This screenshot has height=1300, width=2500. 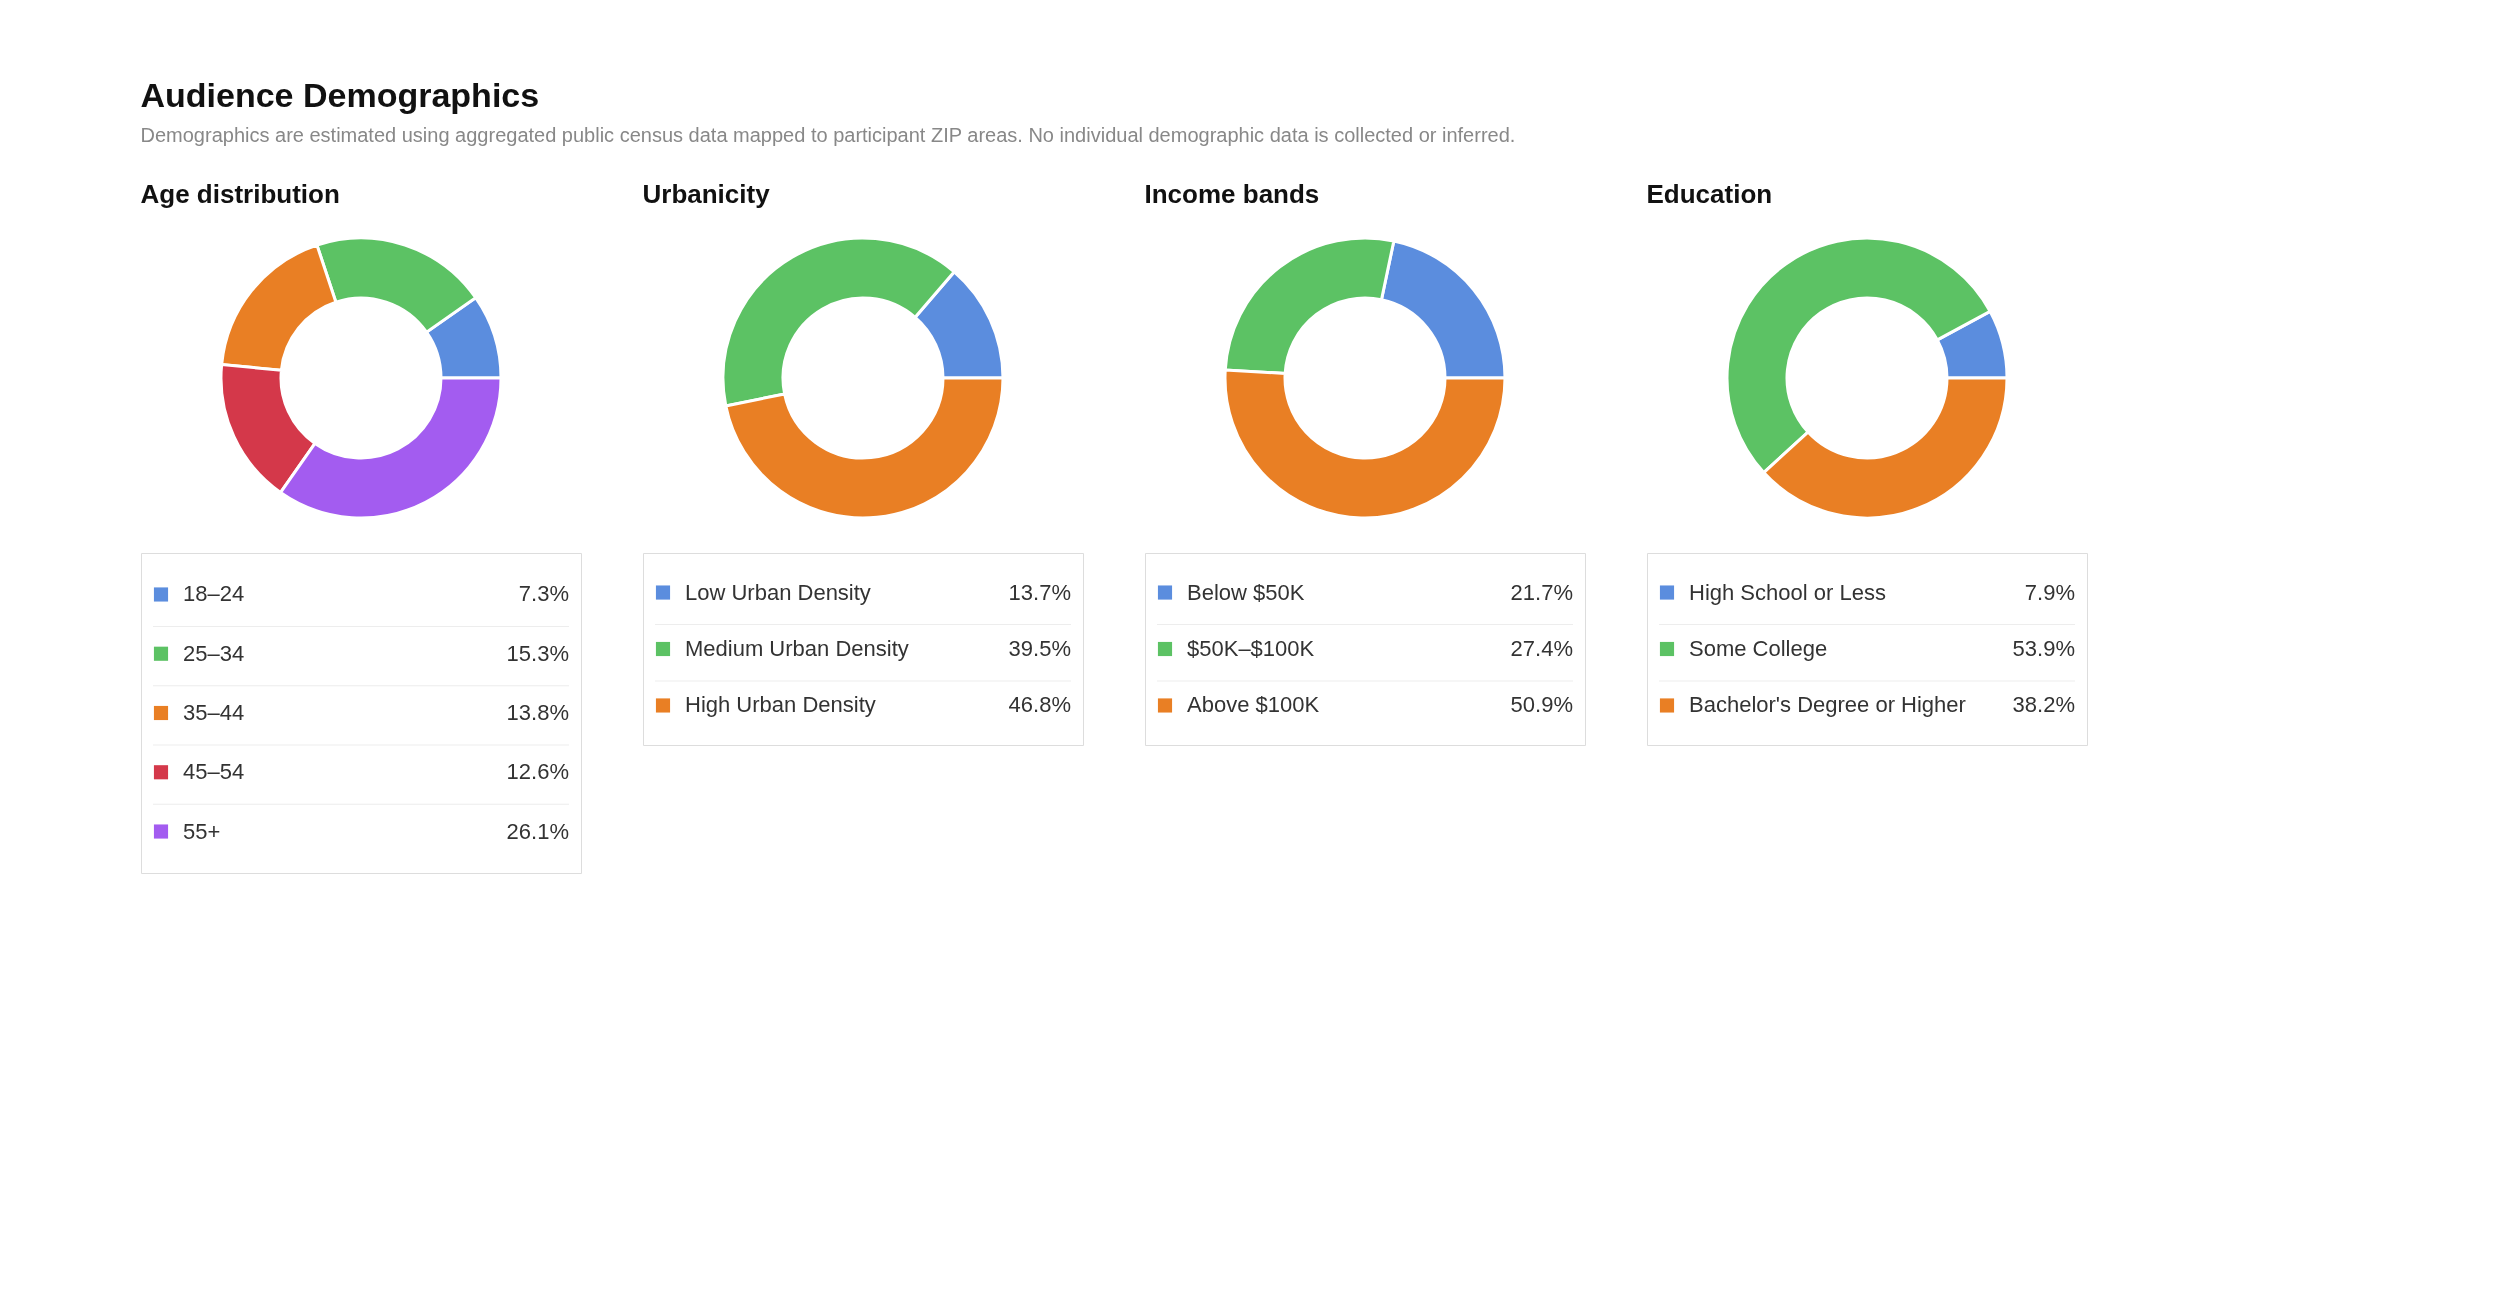 I want to click on data-label: 46.8%, so click(x=1039, y=705).